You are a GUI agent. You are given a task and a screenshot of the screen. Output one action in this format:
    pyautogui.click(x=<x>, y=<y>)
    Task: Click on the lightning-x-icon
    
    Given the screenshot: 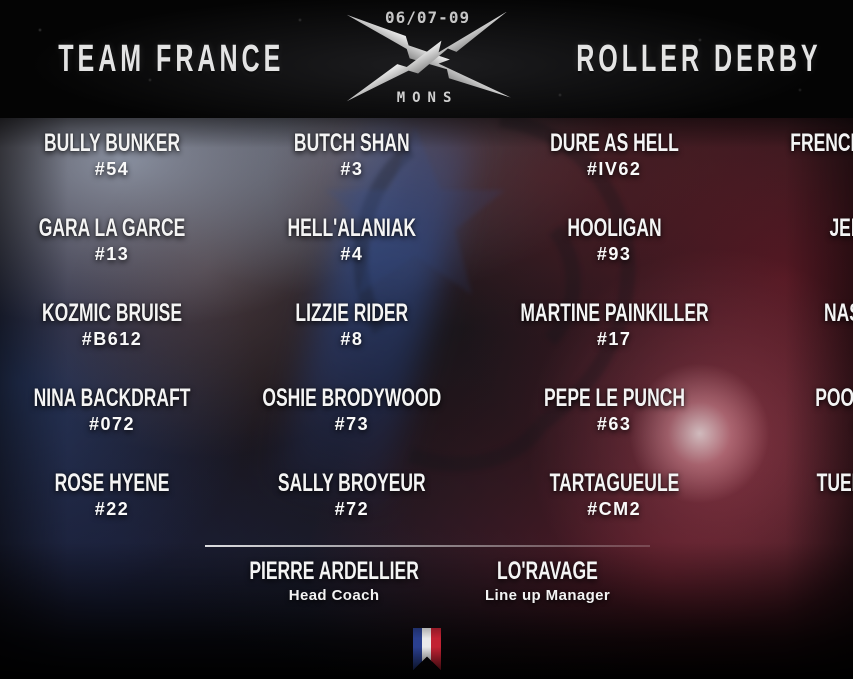 What is the action you would take?
    pyautogui.click(x=428, y=57)
    